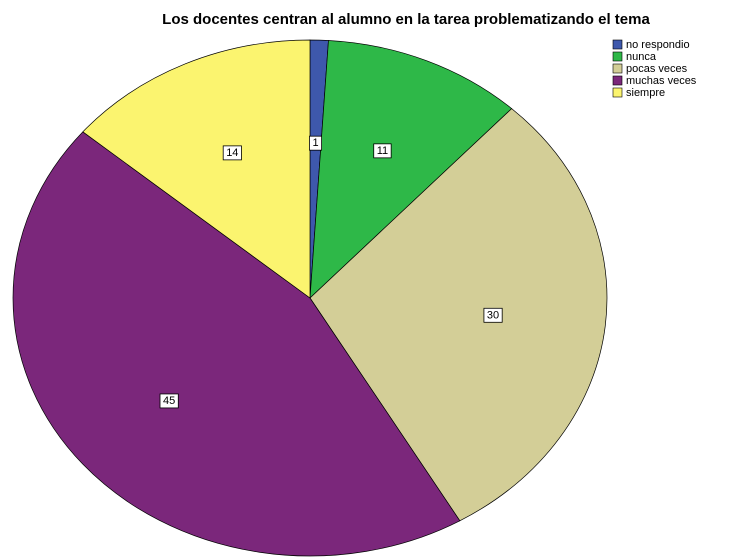 The height and width of the screenshot is (557, 742). I want to click on data-label: 1, so click(315, 143).